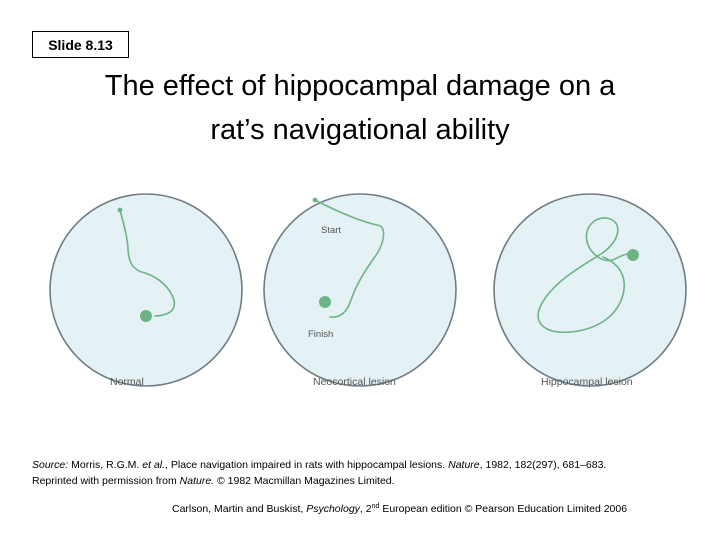  What do you see at coordinates (80, 44) in the screenshot?
I see `slide-number-badge: Slide 8.13` at bounding box center [80, 44].